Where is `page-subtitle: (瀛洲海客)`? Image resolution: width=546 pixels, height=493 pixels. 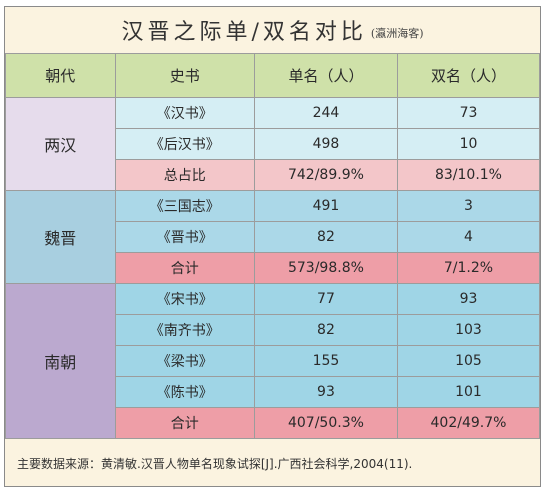 page-subtitle: (瀛洲海客) is located at coordinates (397, 33).